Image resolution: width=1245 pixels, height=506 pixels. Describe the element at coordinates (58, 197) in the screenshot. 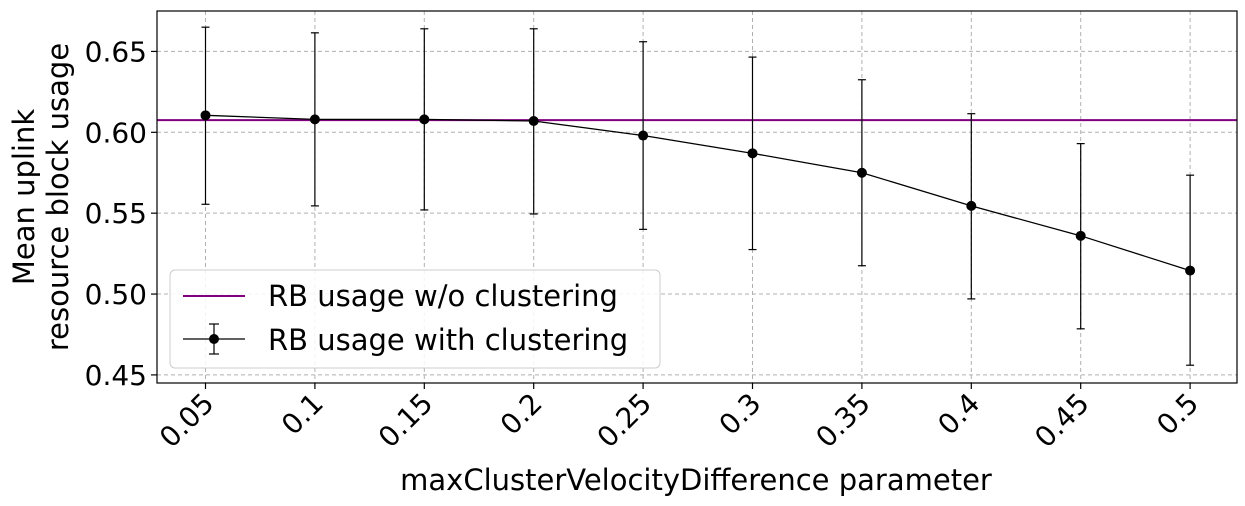

I see `y-axis-label-line-2: resource block usage` at that location.